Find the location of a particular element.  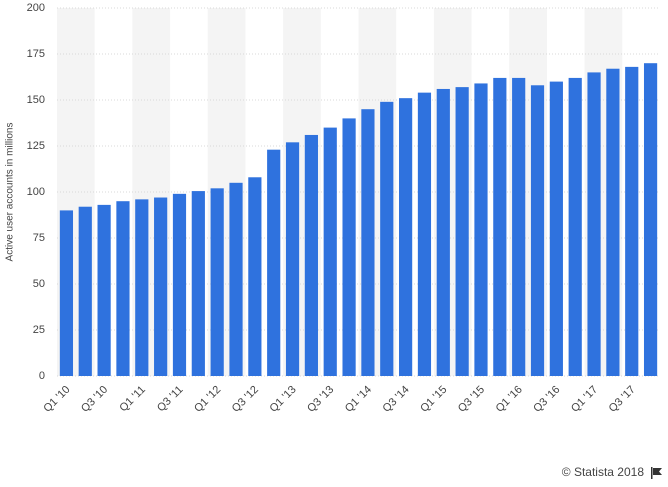

x-tick-label: Q3 '15 is located at coordinates (471, 399).